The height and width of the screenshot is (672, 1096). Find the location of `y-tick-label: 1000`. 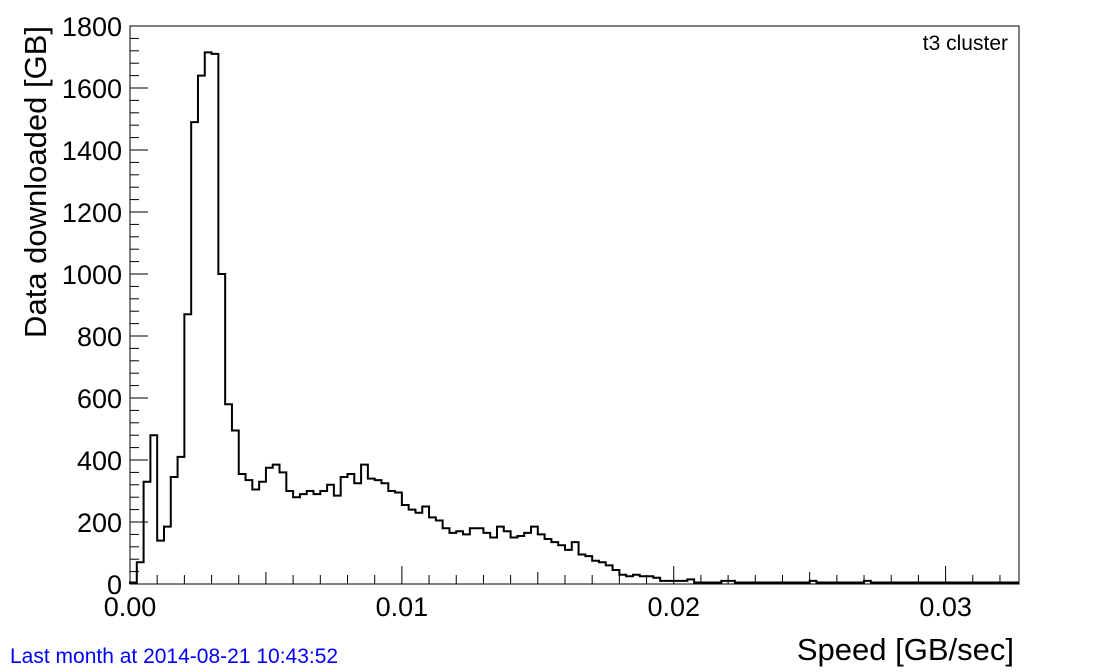

y-tick-label: 1000 is located at coordinates (92, 275).